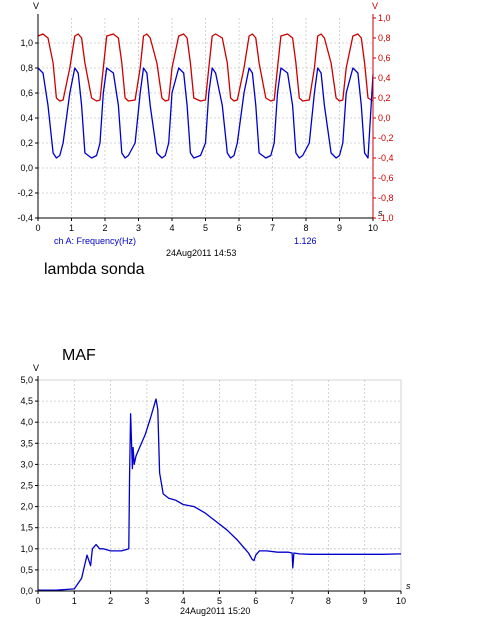  I want to click on y-tick-label: 4,0, so click(26, 422).